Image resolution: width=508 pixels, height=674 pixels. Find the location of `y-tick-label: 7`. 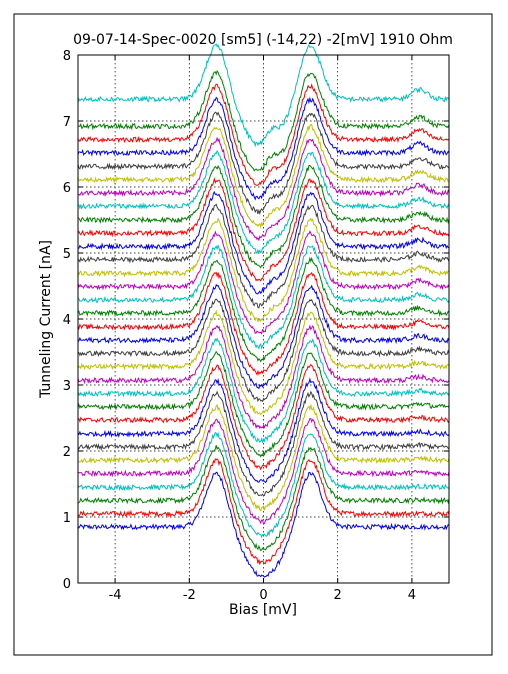

y-tick-label: 7 is located at coordinates (67, 122).